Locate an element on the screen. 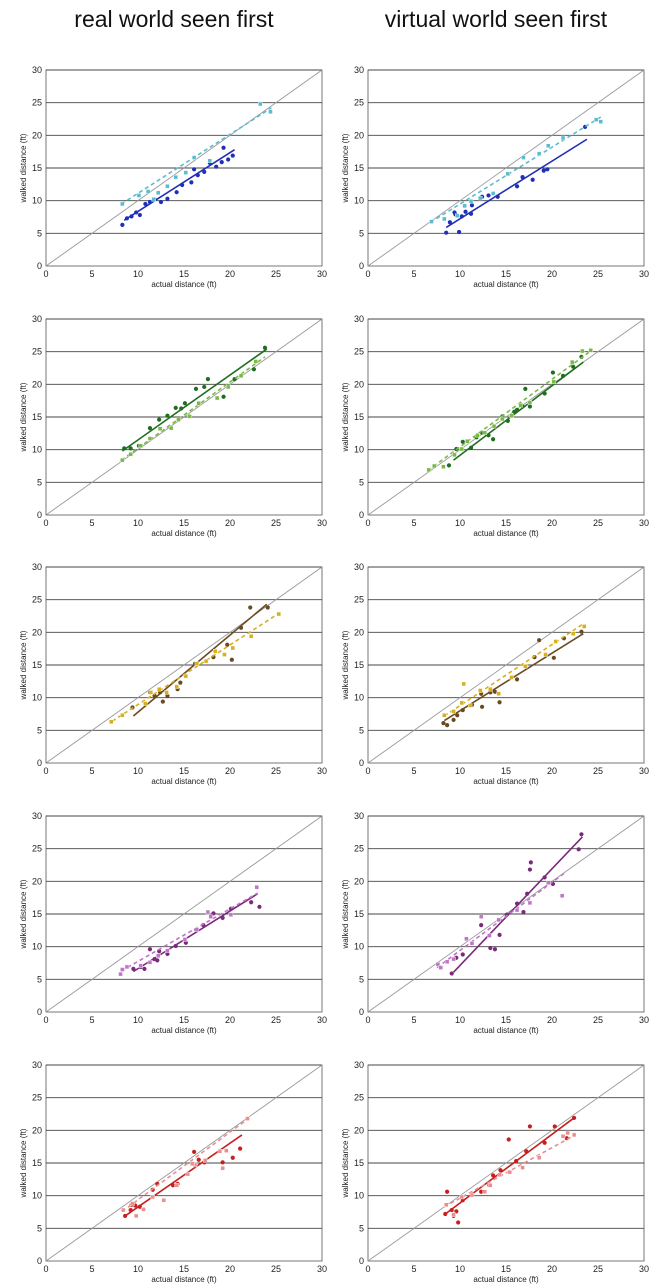 The height and width of the screenshot is (1284, 655). identity-line is located at coordinates (506, 417).